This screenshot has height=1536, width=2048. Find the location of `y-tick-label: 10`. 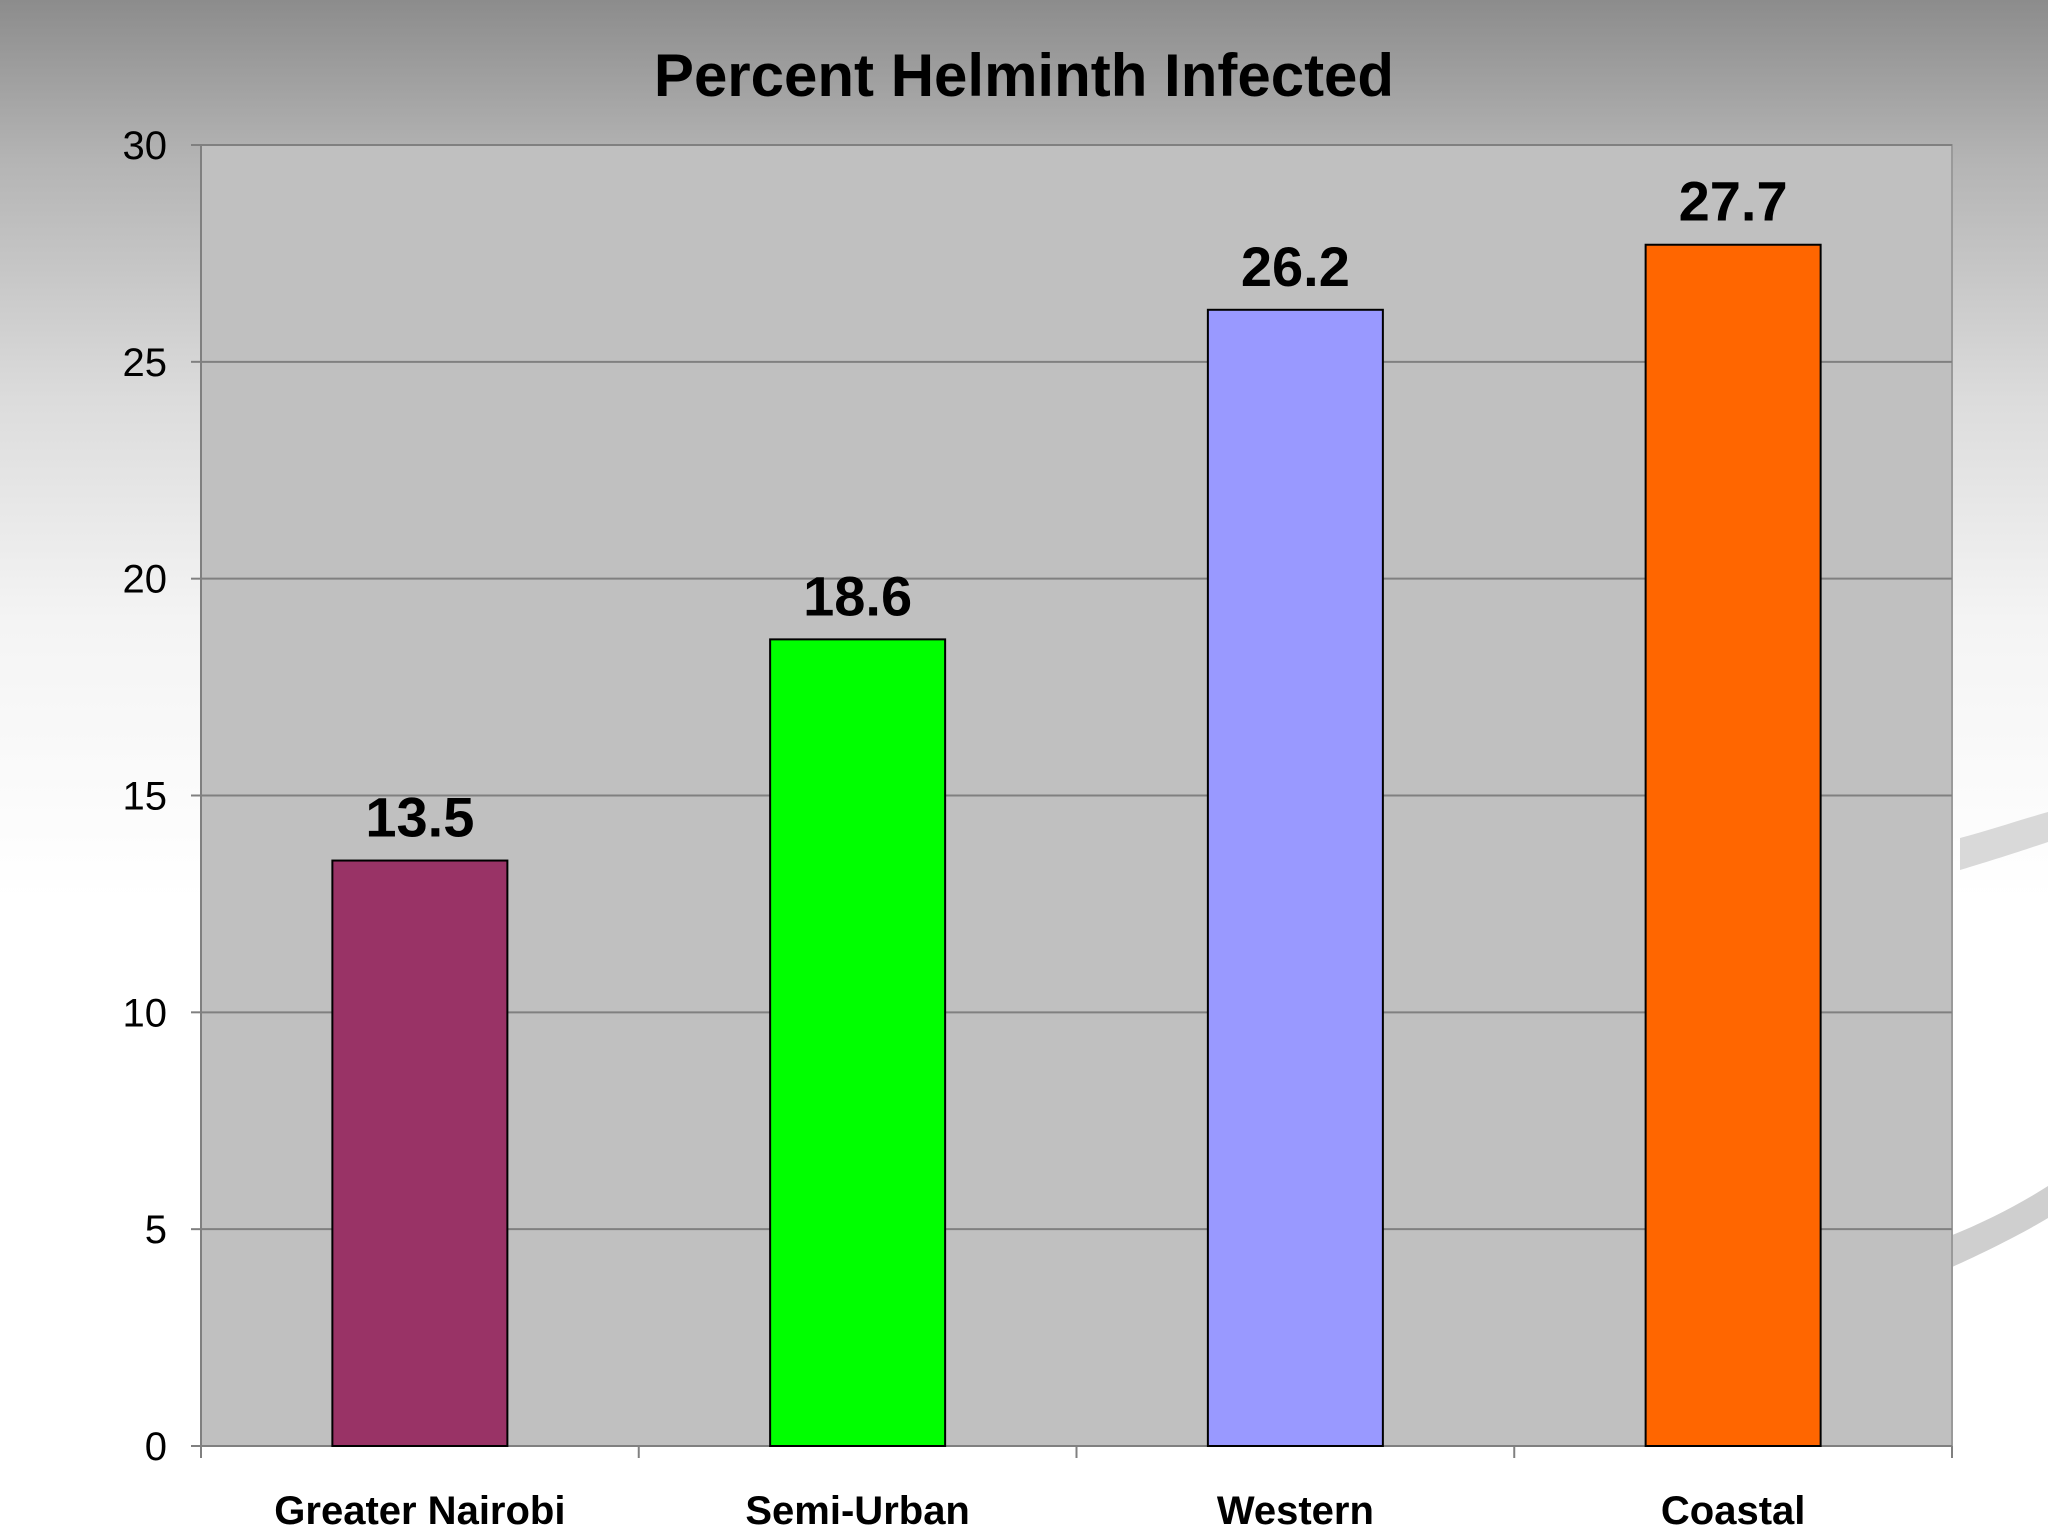

y-tick-label: 10 is located at coordinates (145, 1013).